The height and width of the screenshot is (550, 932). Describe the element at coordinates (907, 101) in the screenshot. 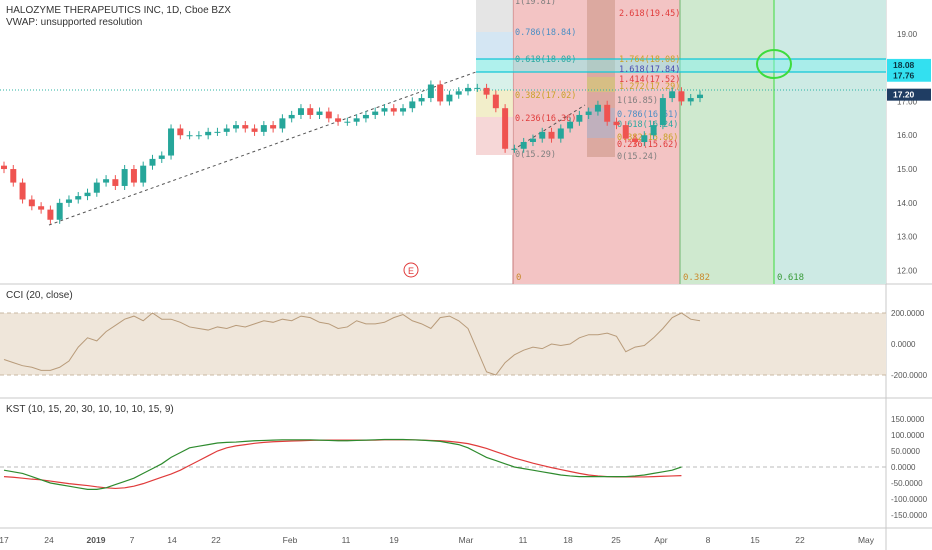

I see `price-tick-label: 17.00` at that location.